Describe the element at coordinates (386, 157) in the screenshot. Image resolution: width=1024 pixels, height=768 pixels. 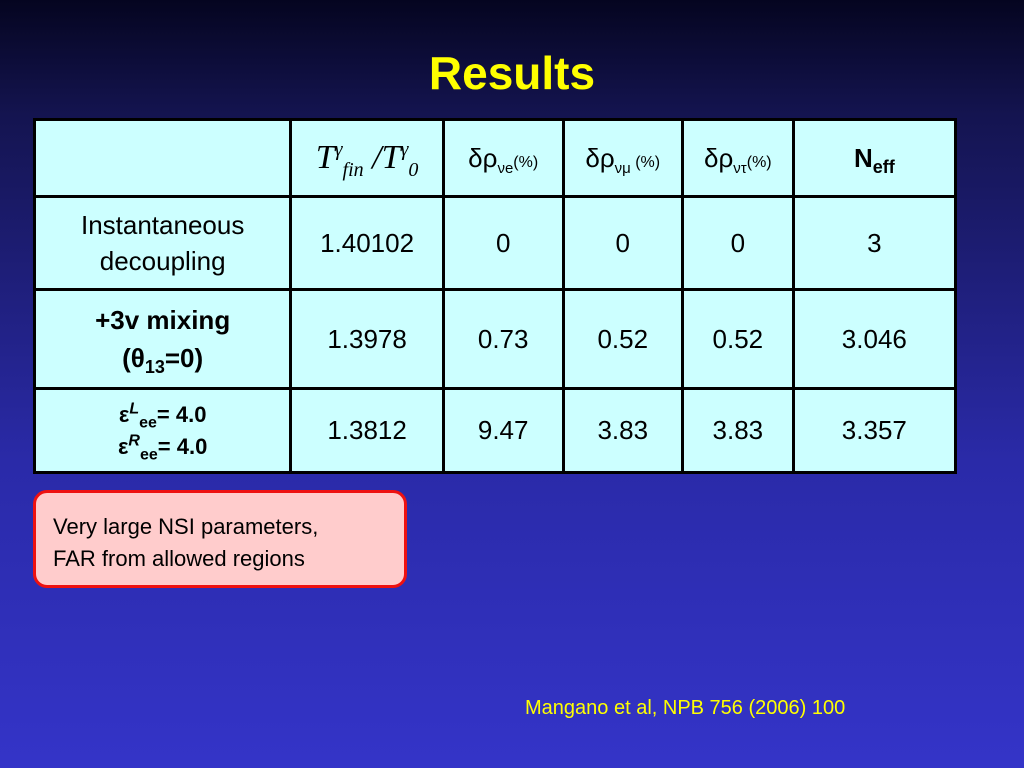
I see `symbol: /T` at that location.